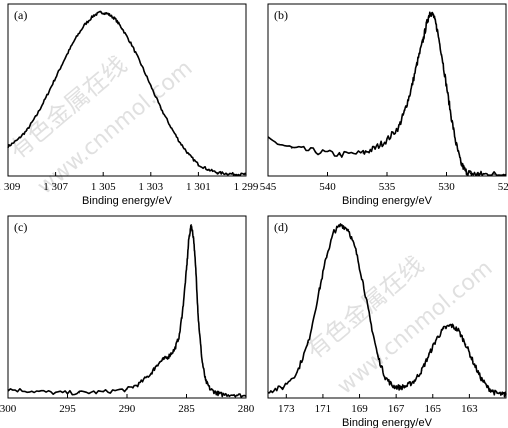  I want to click on x-tick-label: 285, so click(186, 409).